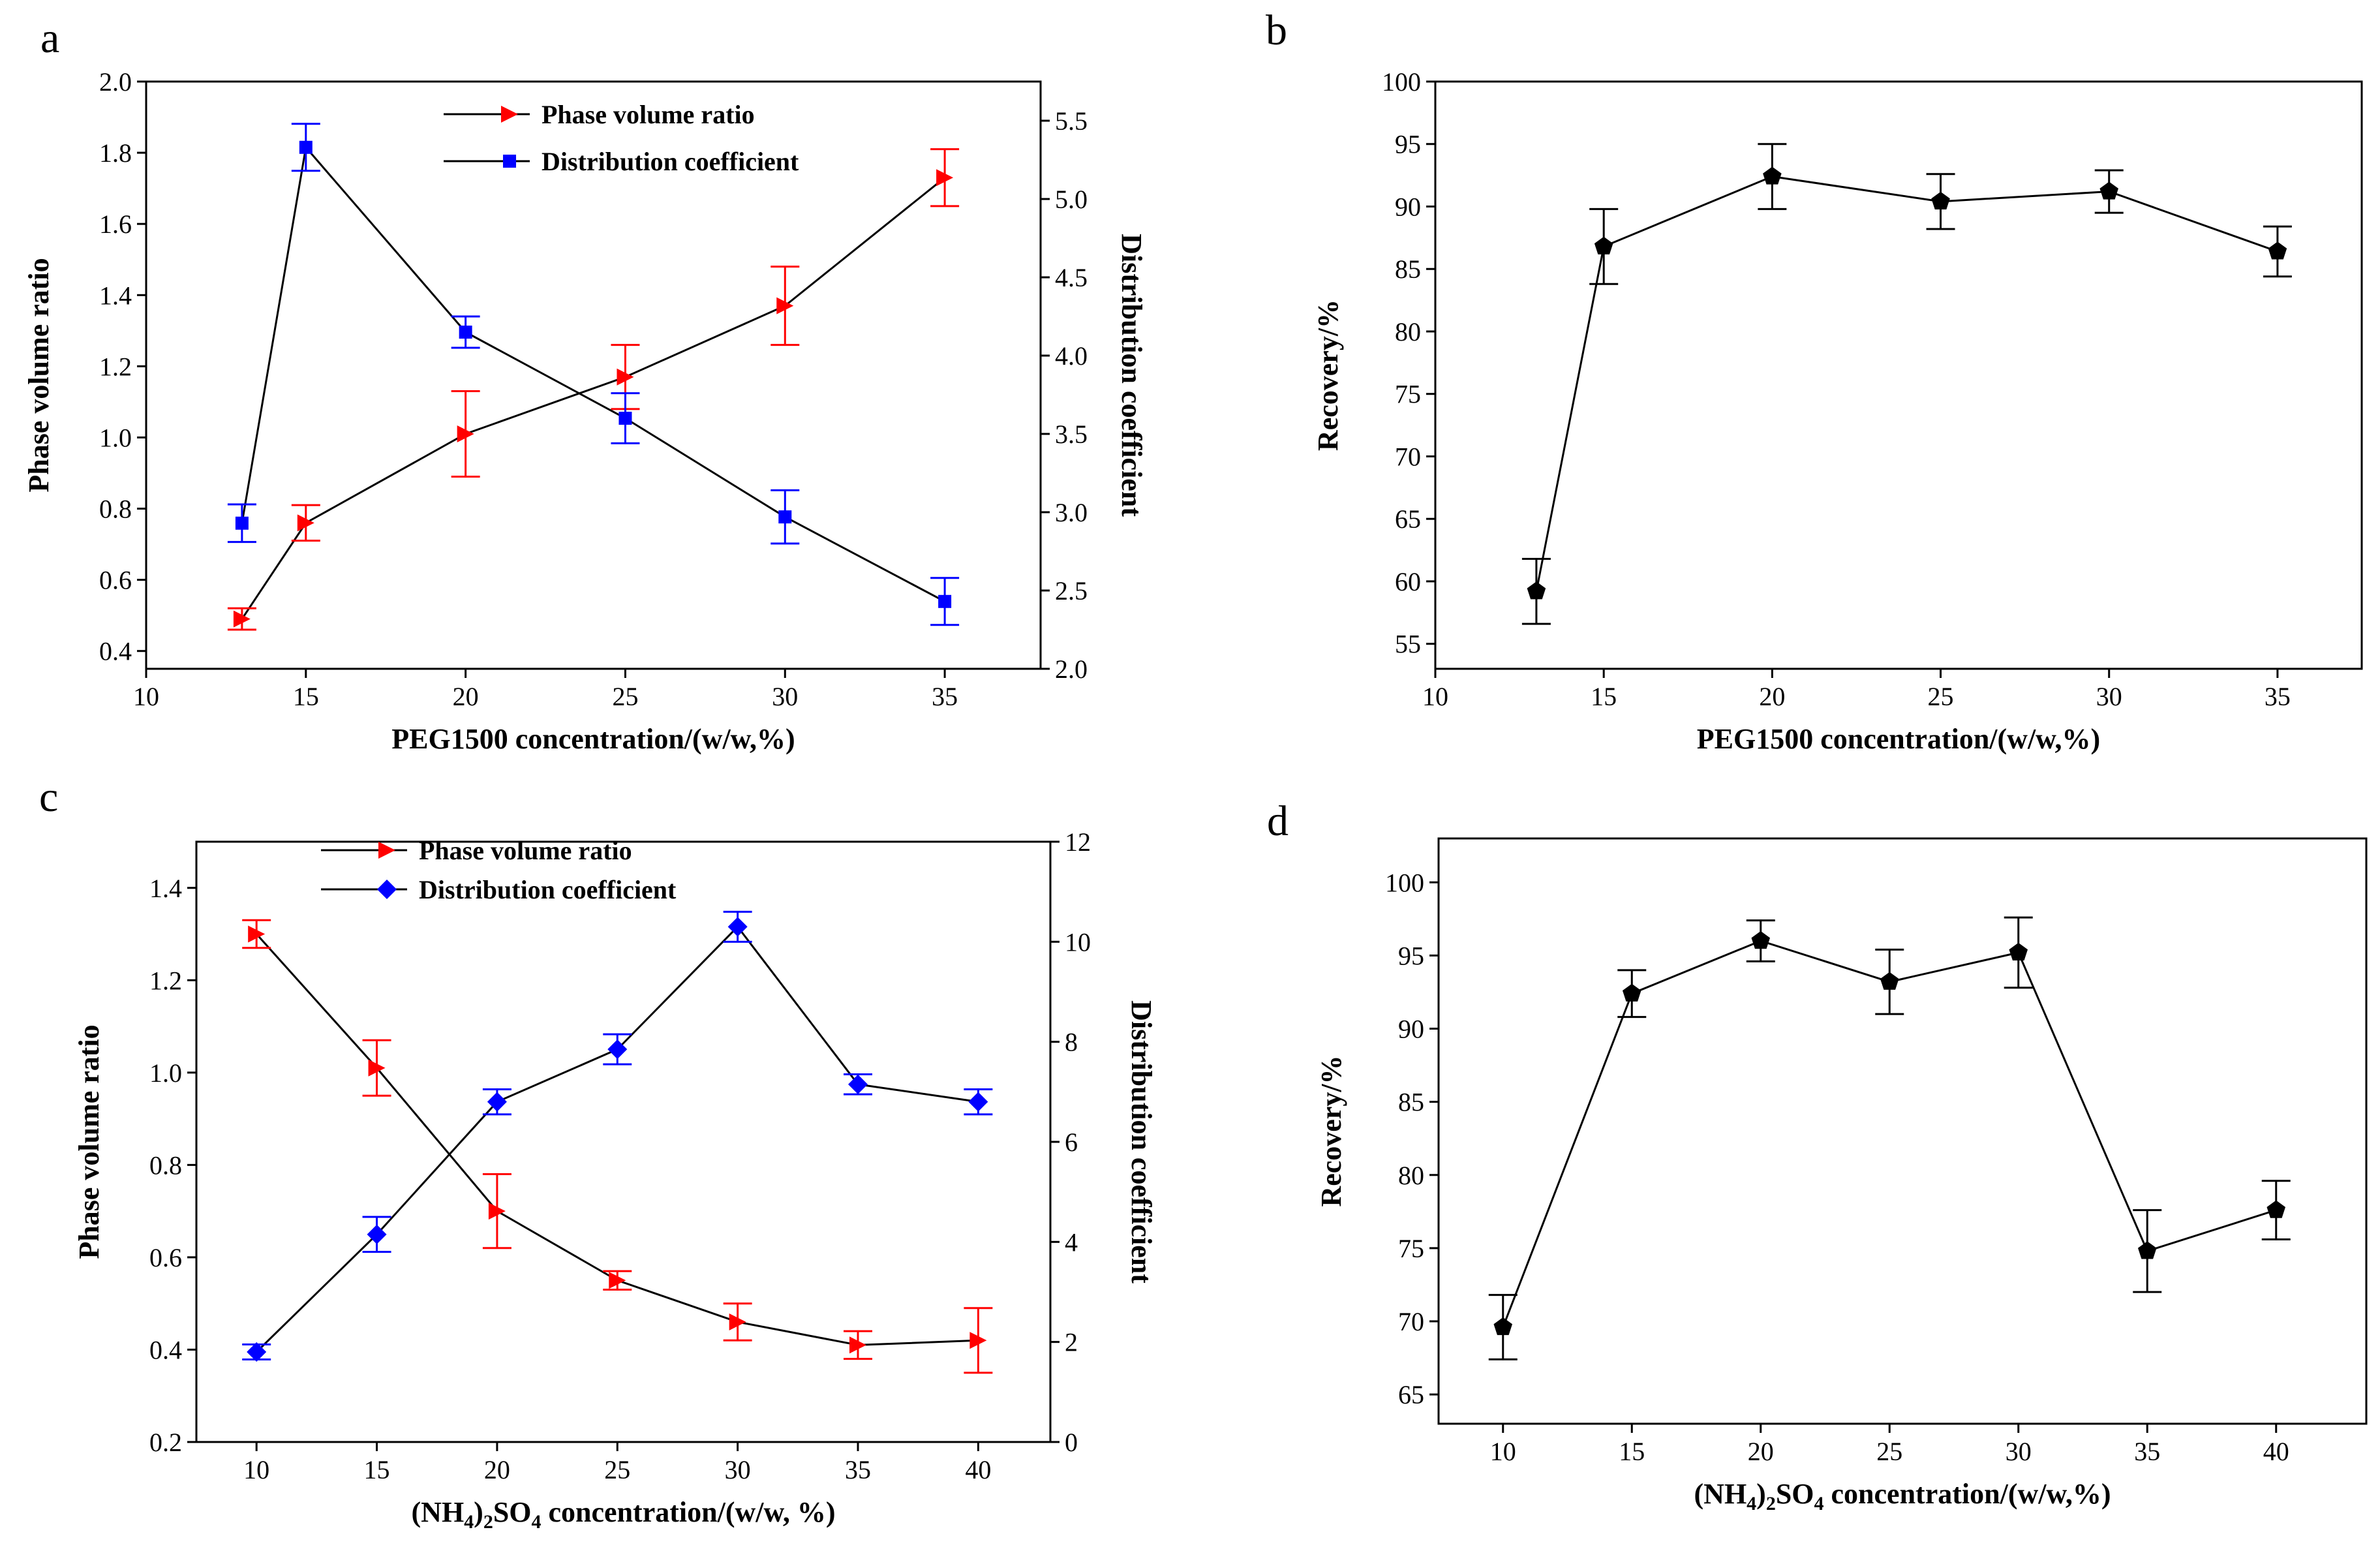 The height and width of the screenshot is (1549, 2380). I want to click on series-phase-volume-ratio, so click(617, 1147).